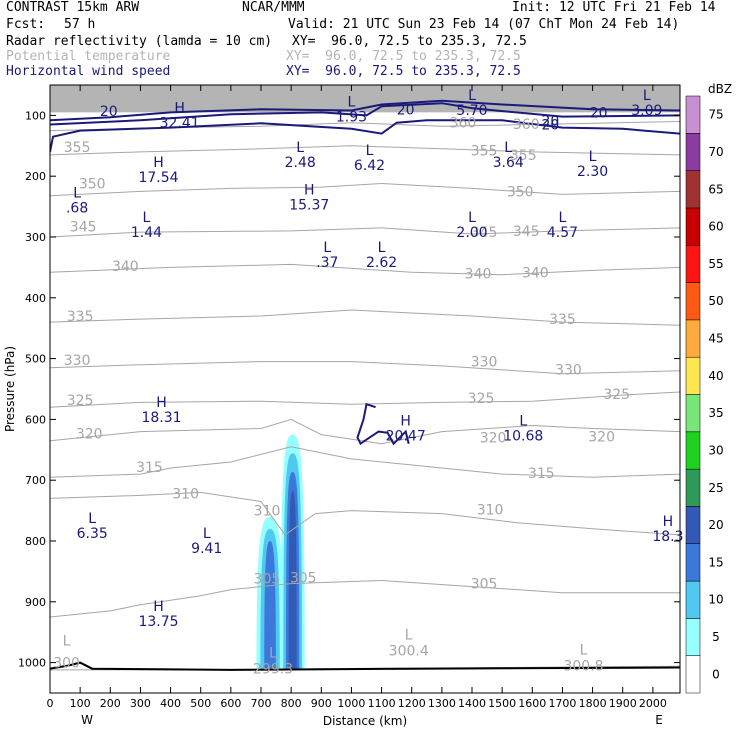  I want to click on y-tick-label: 100, so click(35, 115).